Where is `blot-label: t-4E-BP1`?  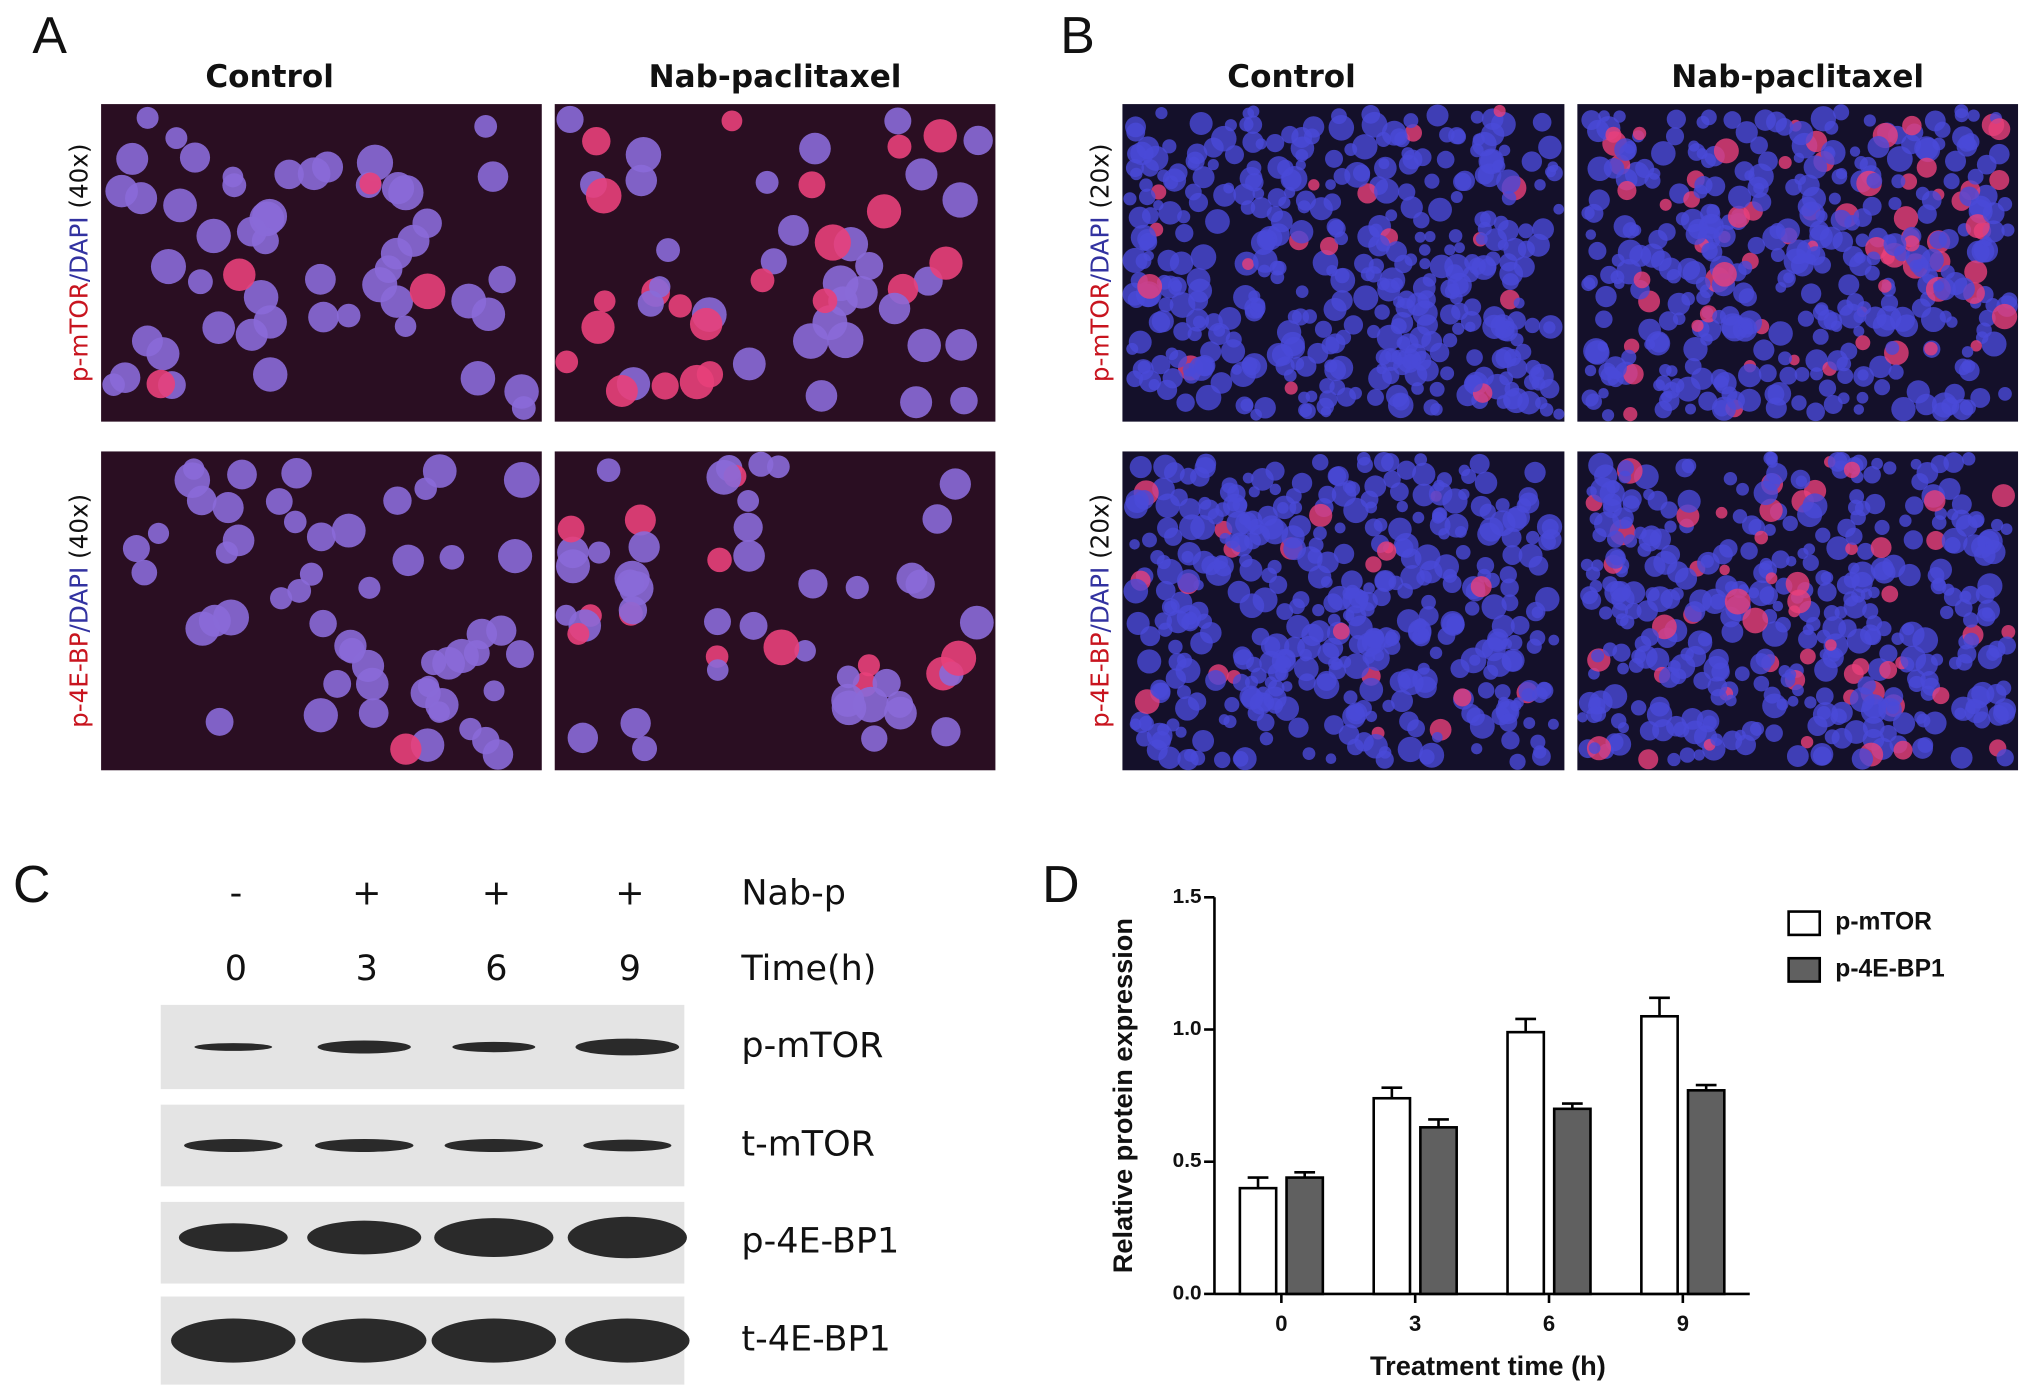
blot-label: t-4E-BP1 is located at coordinates (815, 1340).